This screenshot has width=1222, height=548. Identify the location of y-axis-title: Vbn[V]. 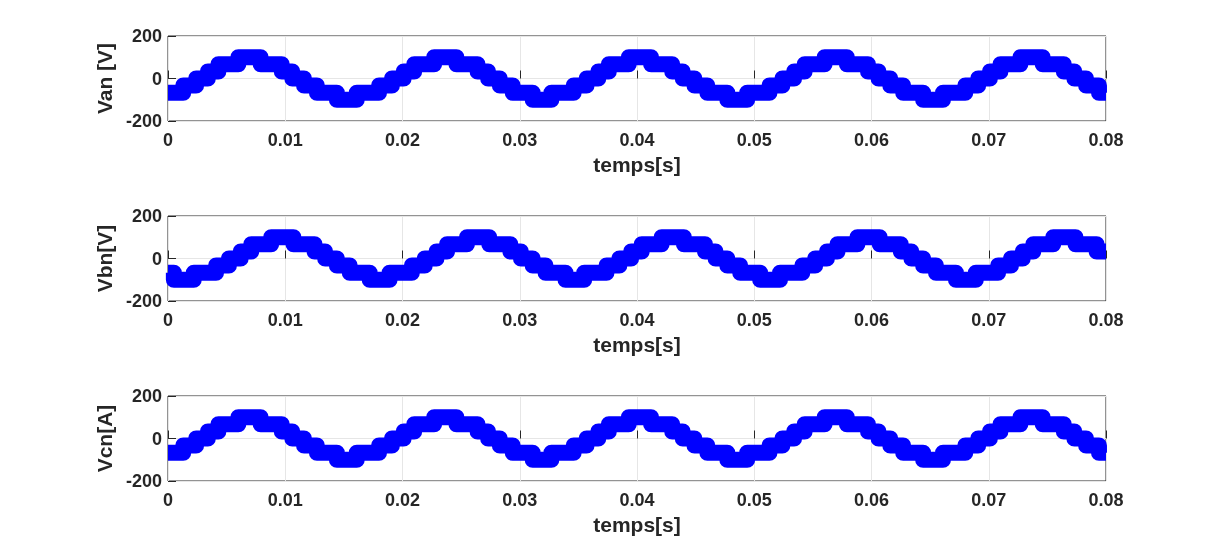
(105, 258).